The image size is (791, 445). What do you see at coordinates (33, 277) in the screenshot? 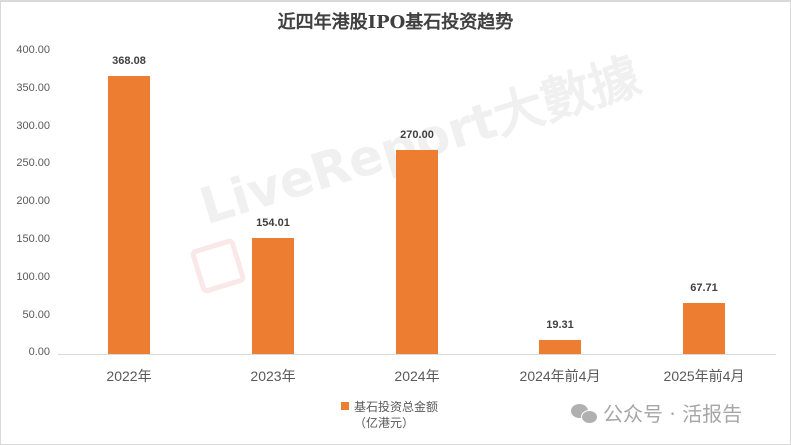
I see `y-tick: 100.00` at bounding box center [33, 277].